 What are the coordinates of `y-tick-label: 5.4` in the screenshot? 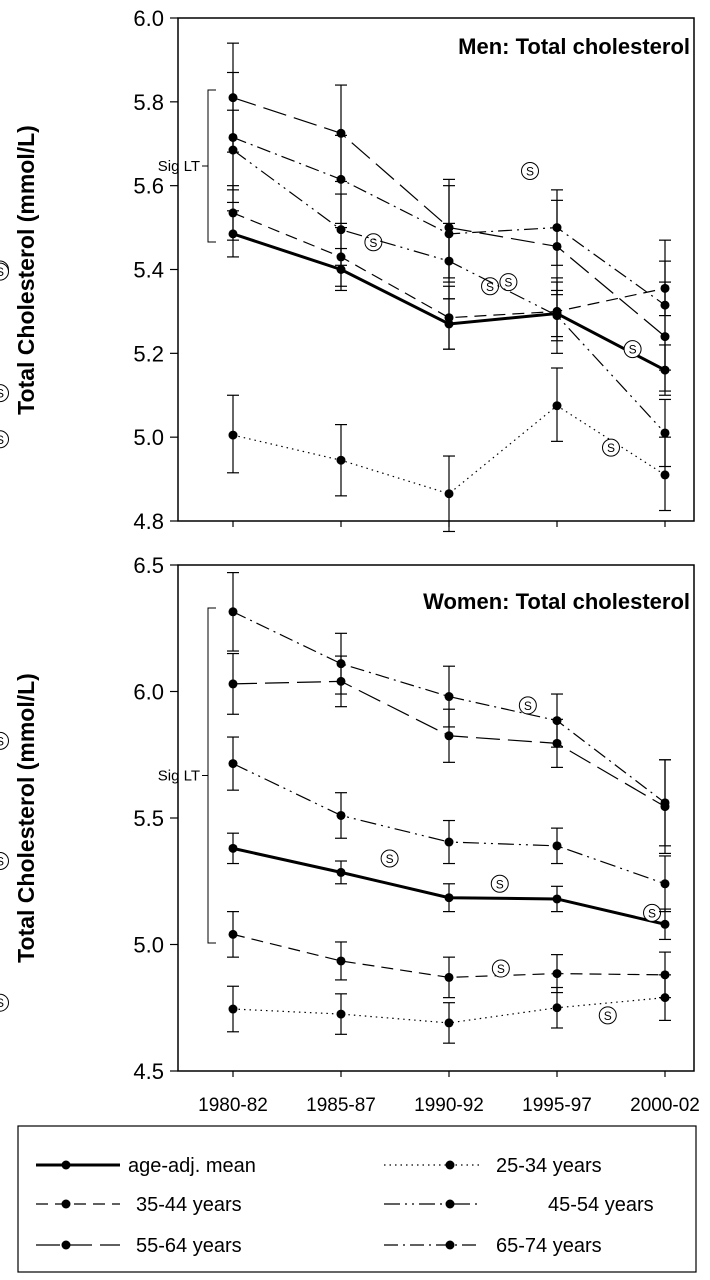 It's located at (148, 270).